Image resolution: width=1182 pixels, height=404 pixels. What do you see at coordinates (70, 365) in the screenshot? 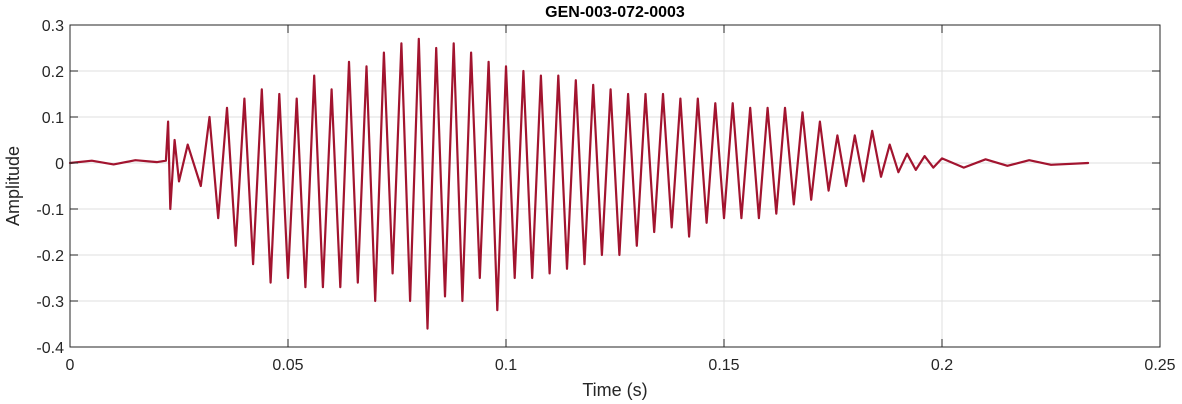
I see `x-tick-label: 0` at bounding box center [70, 365].